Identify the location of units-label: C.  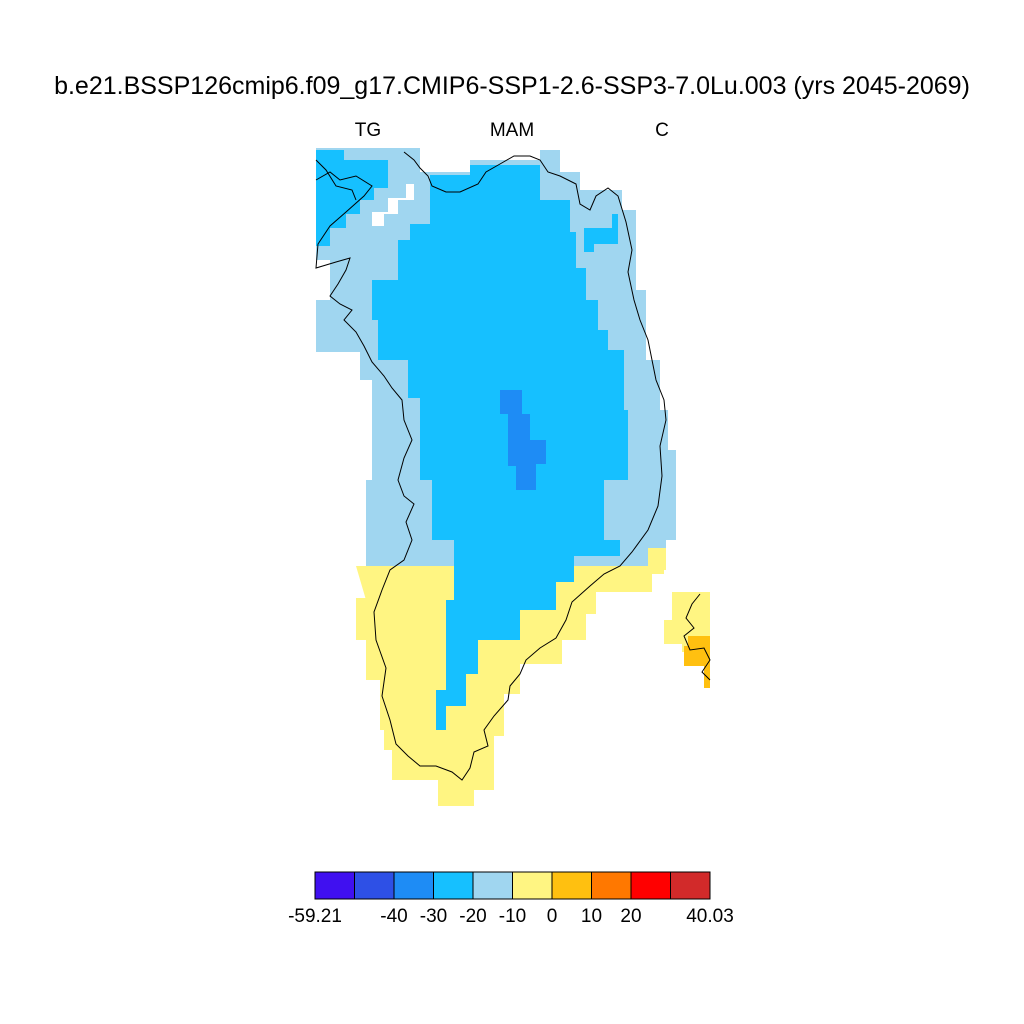
(662, 130).